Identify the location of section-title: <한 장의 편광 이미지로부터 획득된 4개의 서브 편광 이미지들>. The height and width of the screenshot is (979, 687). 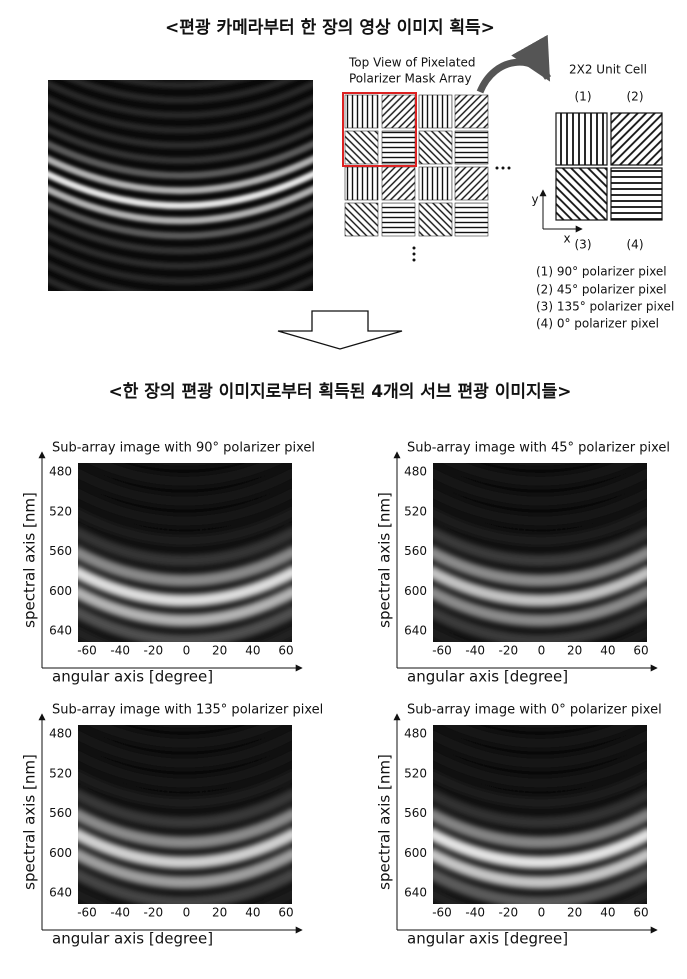
(339, 392).